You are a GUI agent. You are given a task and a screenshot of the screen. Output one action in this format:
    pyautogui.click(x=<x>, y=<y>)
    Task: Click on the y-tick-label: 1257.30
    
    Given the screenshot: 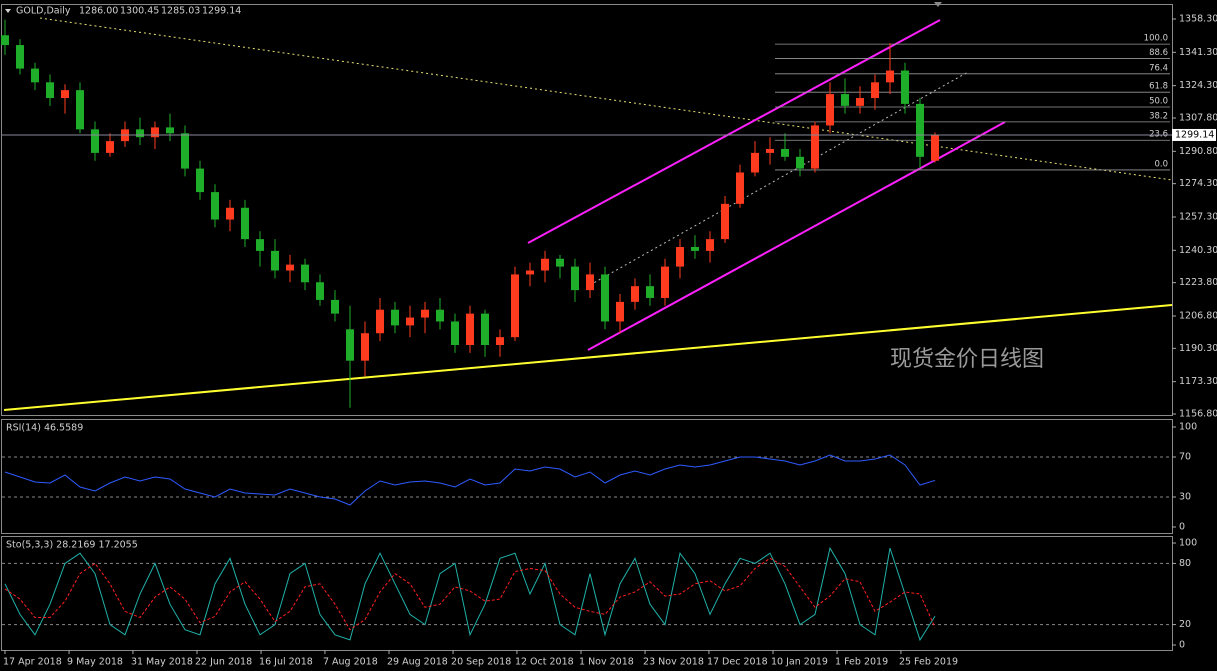 What is the action you would take?
    pyautogui.click(x=1198, y=216)
    